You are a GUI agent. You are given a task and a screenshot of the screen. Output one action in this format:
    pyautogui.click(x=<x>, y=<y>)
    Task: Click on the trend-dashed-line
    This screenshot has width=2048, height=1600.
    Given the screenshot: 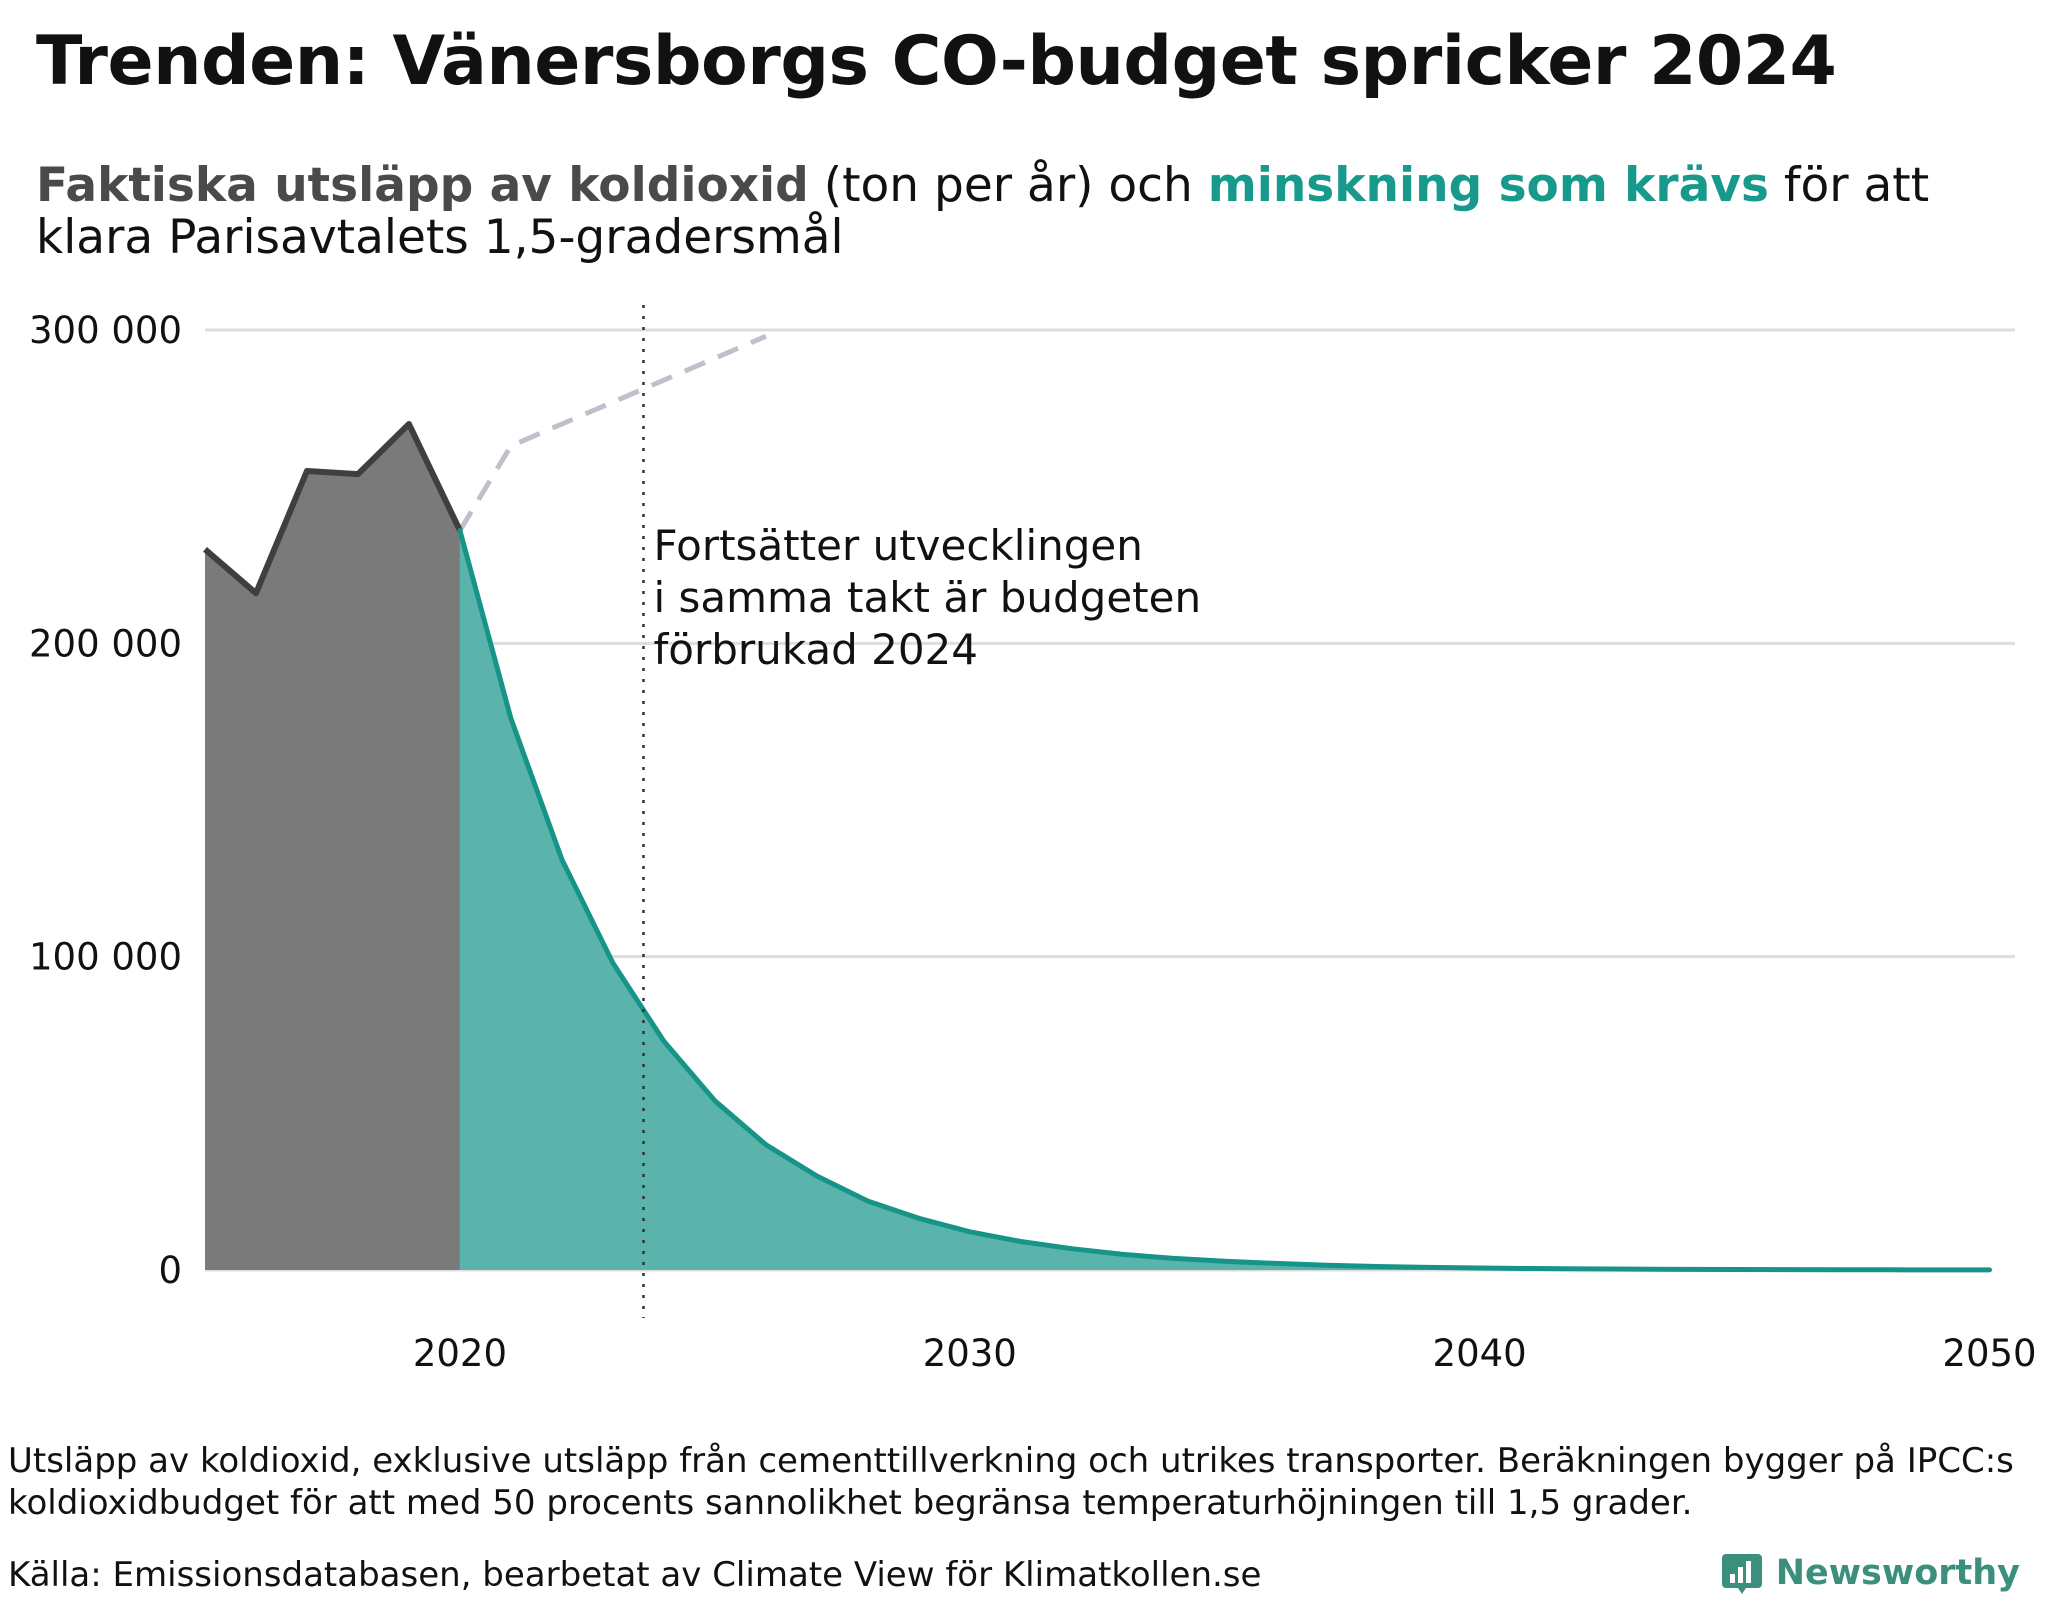 What is the action you would take?
    pyautogui.click(x=612, y=432)
    